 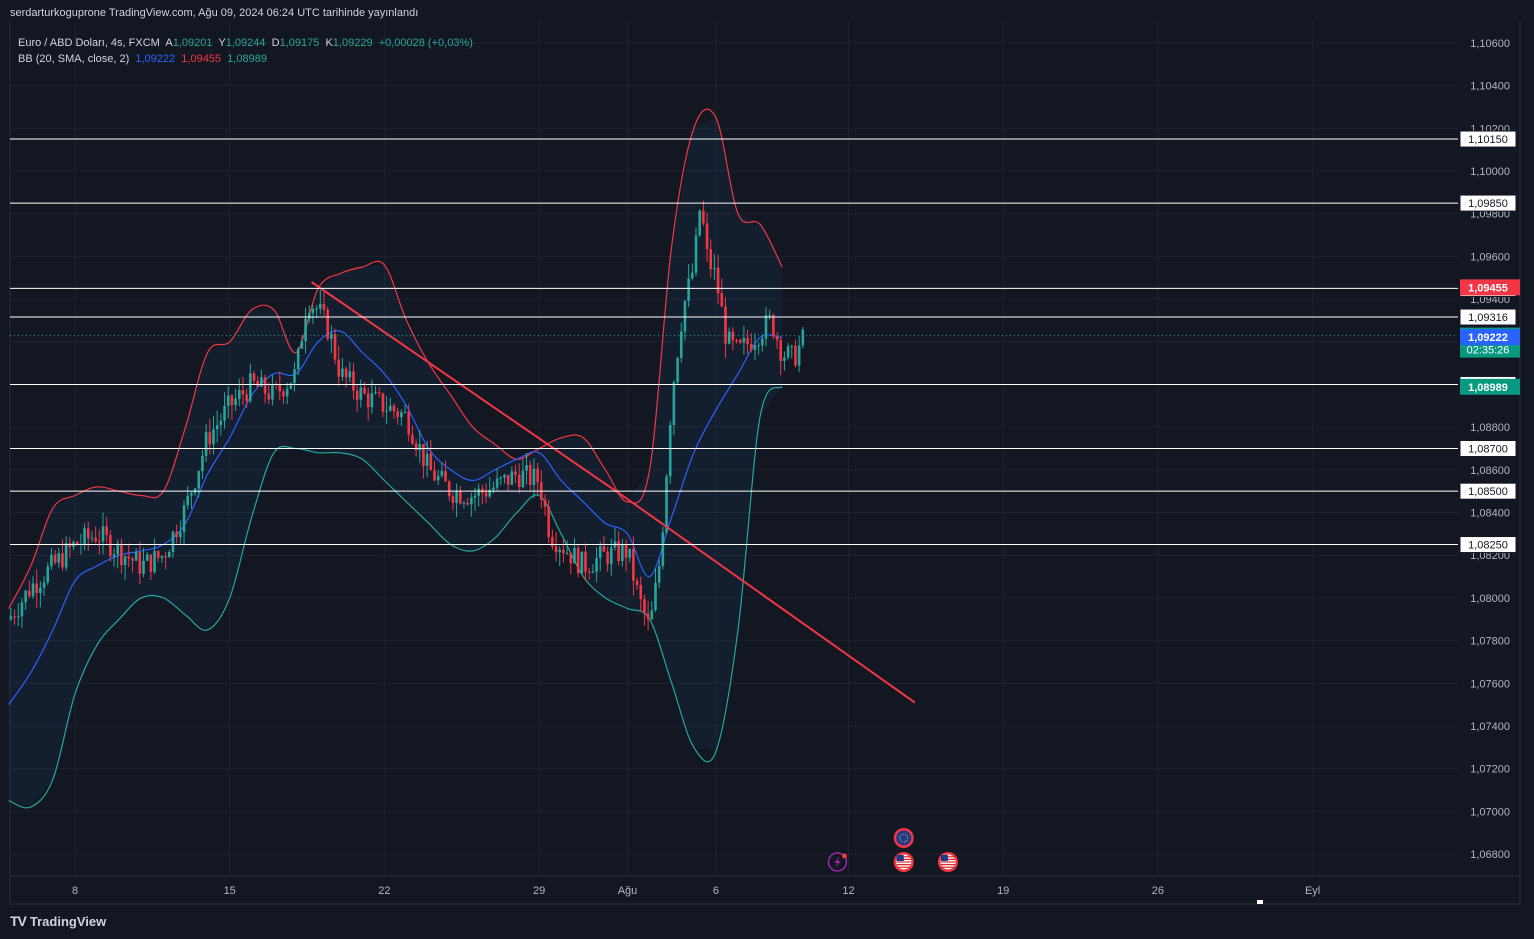 What do you see at coordinates (1490, 812) in the screenshot?
I see `y-tick-label: 1,07000` at bounding box center [1490, 812].